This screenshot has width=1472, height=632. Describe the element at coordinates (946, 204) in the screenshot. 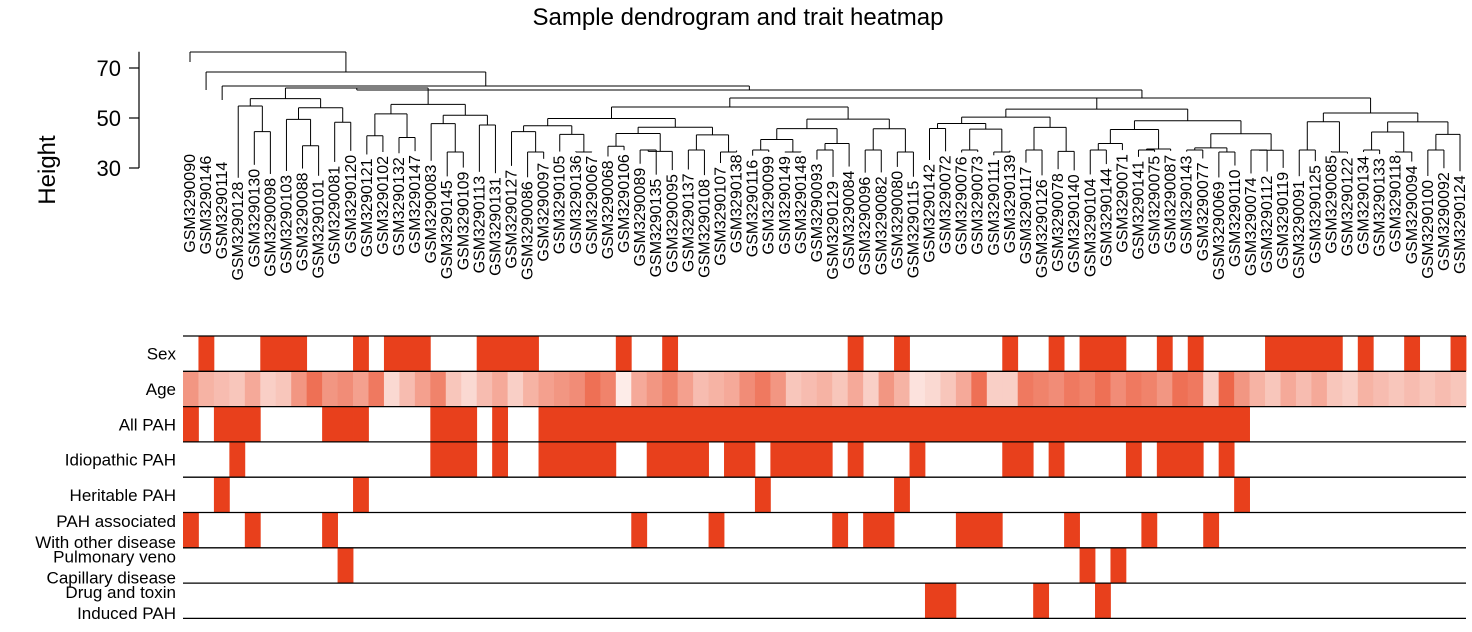

I see `leaf-label: GSM3290072` at that location.